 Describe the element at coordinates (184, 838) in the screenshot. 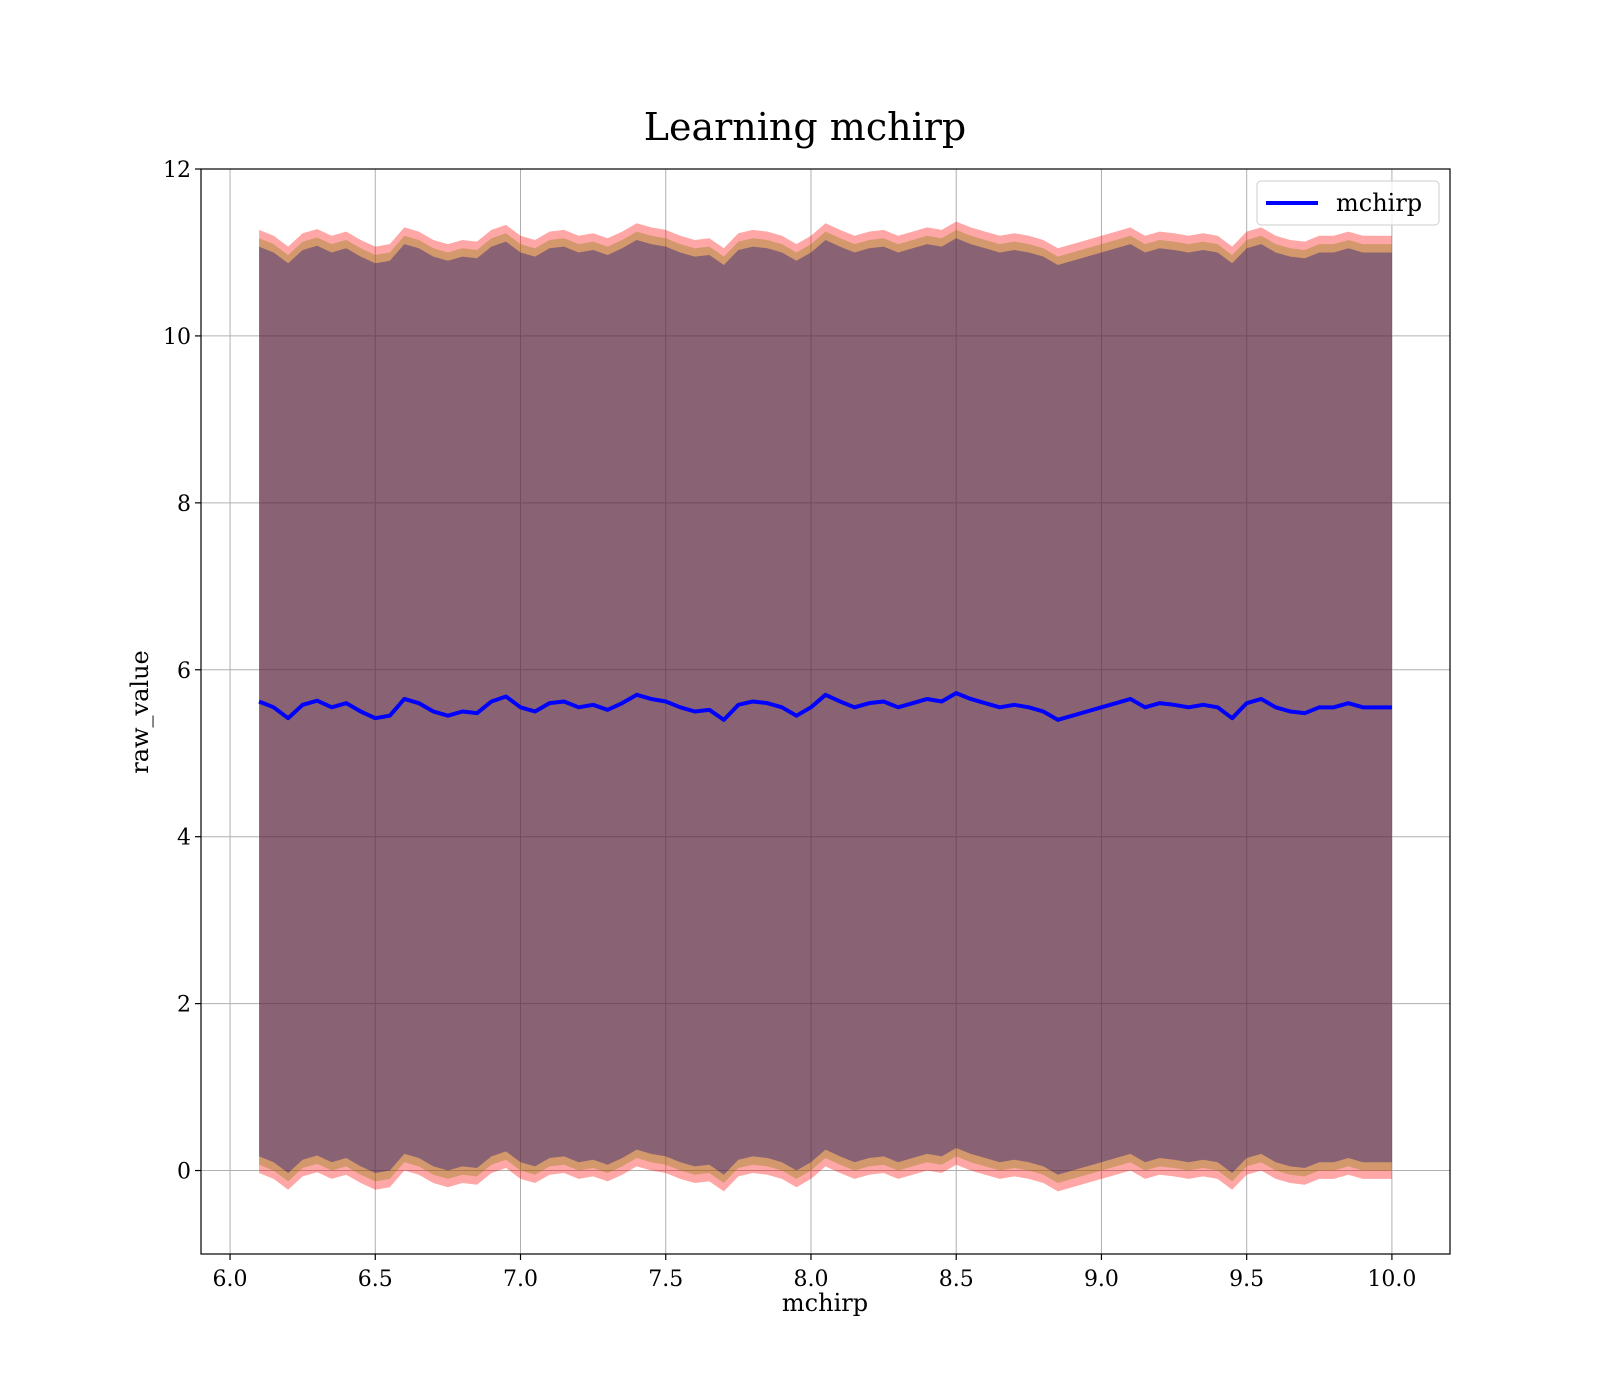

I see `y-tick-label: 4` at that location.